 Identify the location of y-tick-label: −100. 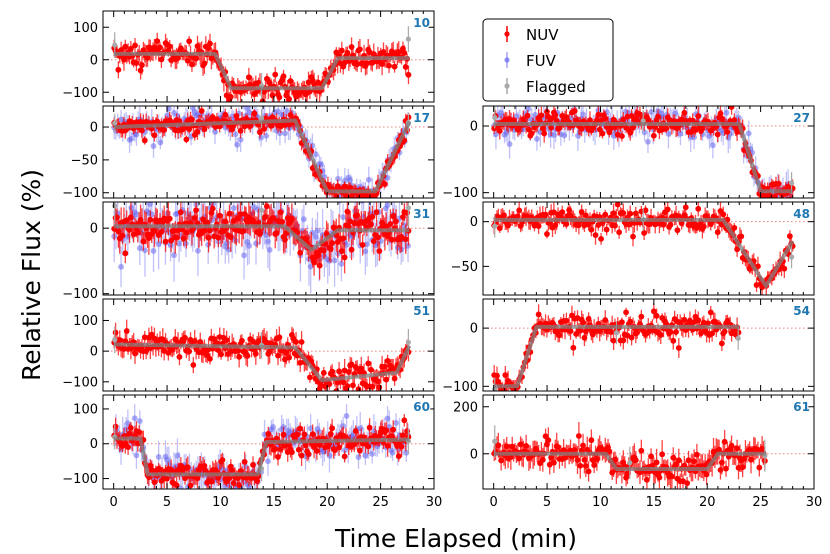
(80, 193).